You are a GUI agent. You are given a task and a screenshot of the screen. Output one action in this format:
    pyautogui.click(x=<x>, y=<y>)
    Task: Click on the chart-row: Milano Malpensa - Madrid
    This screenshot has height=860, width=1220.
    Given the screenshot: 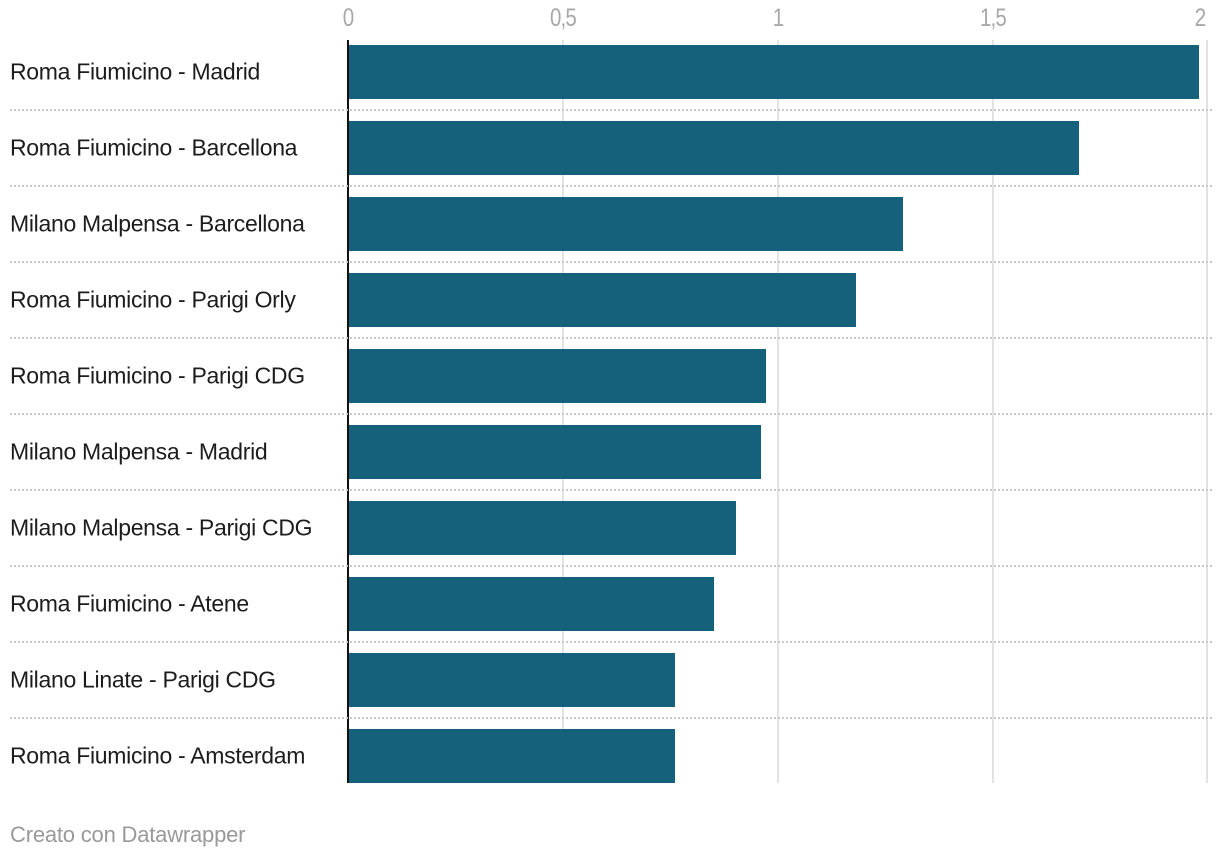 What is the action you would take?
    pyautogui.click(x=610, y=452)
    